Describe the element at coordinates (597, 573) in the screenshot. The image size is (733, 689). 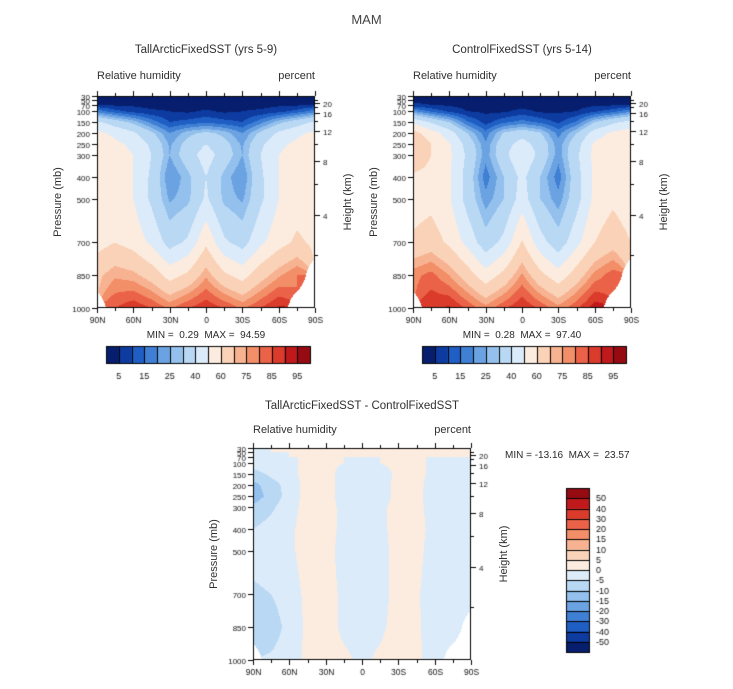
I see `diff-colorbar` at that location.